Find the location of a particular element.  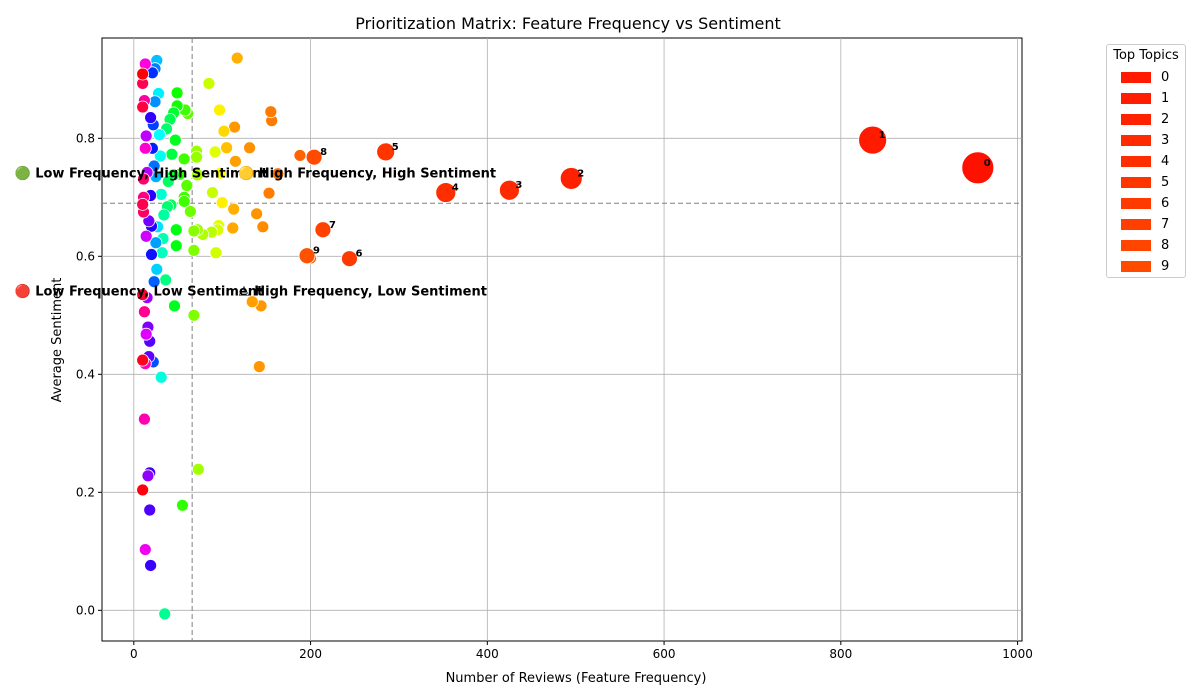

x-tick-label: 1000 is located at coordinates (1017, 654).